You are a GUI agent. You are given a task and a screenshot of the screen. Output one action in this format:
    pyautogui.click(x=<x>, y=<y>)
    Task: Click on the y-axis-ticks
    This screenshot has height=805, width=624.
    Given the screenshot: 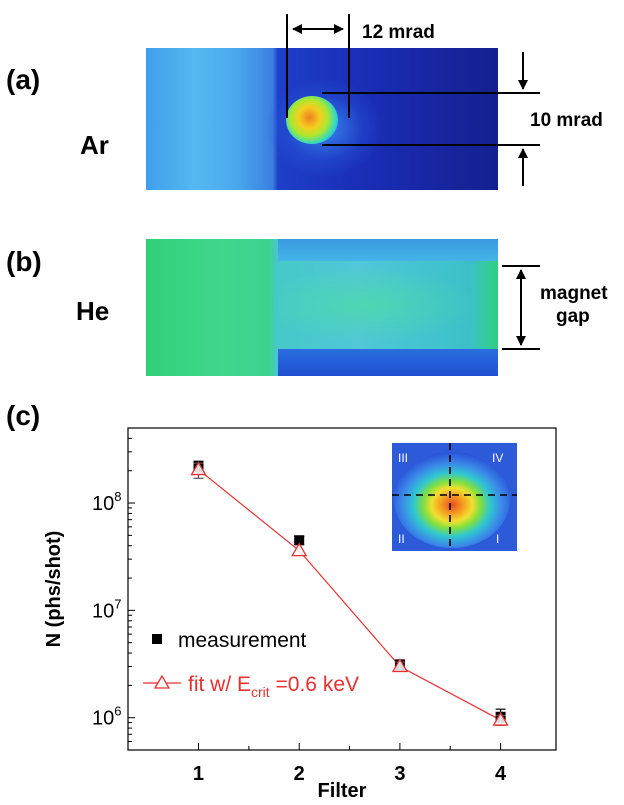 What is the action you would take?
    pyautogui.click(x=131, y=589)
    